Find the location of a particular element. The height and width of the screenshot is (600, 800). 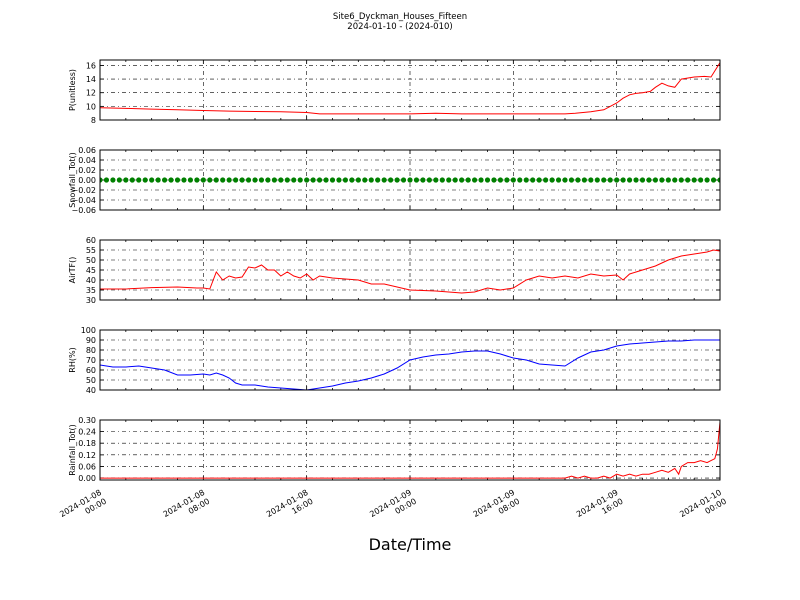

x-tick-label: 2024-01-0916:00 is located at coordinates (600, 508).